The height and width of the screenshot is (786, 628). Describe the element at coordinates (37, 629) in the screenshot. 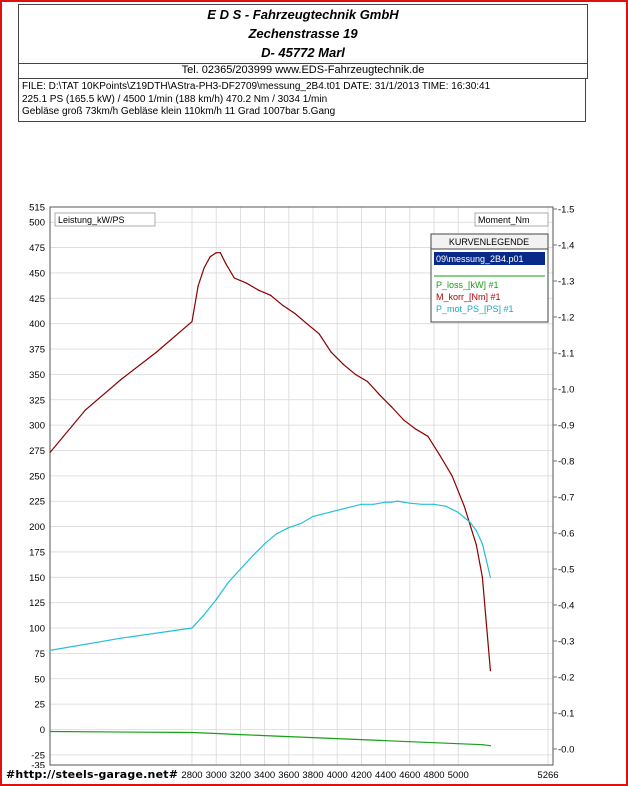

I see `left-tick-label: 100` at that location.